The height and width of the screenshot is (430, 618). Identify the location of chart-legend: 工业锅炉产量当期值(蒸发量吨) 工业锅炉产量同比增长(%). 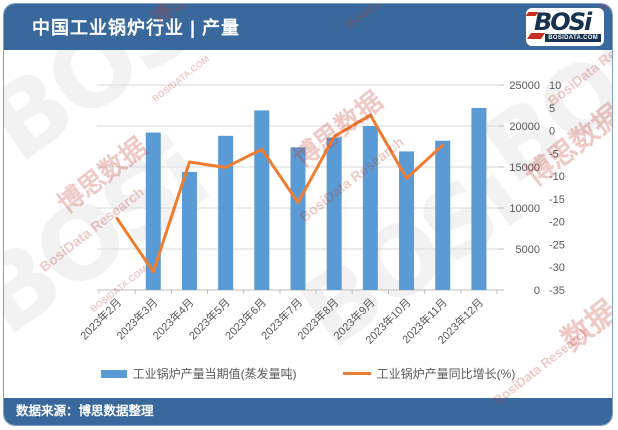
(308, 373).